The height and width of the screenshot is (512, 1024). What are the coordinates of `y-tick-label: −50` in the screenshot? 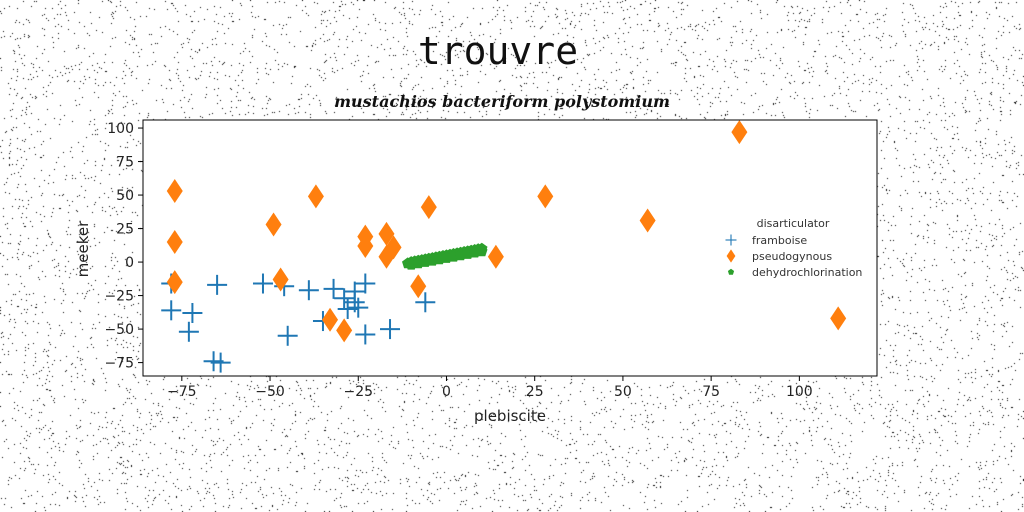 It's located at (119, 330).